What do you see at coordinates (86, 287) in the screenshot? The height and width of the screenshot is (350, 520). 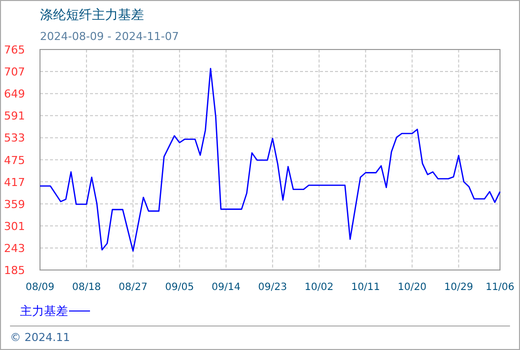 I see `x-tick-label: 08/18` at bounding box center [86, 287].